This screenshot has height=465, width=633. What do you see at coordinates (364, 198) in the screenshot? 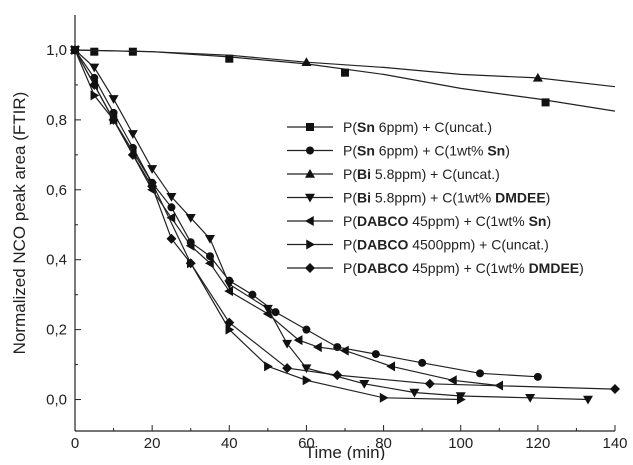
I see `legend-label-part: Bi` at bounding box center [364, 198].